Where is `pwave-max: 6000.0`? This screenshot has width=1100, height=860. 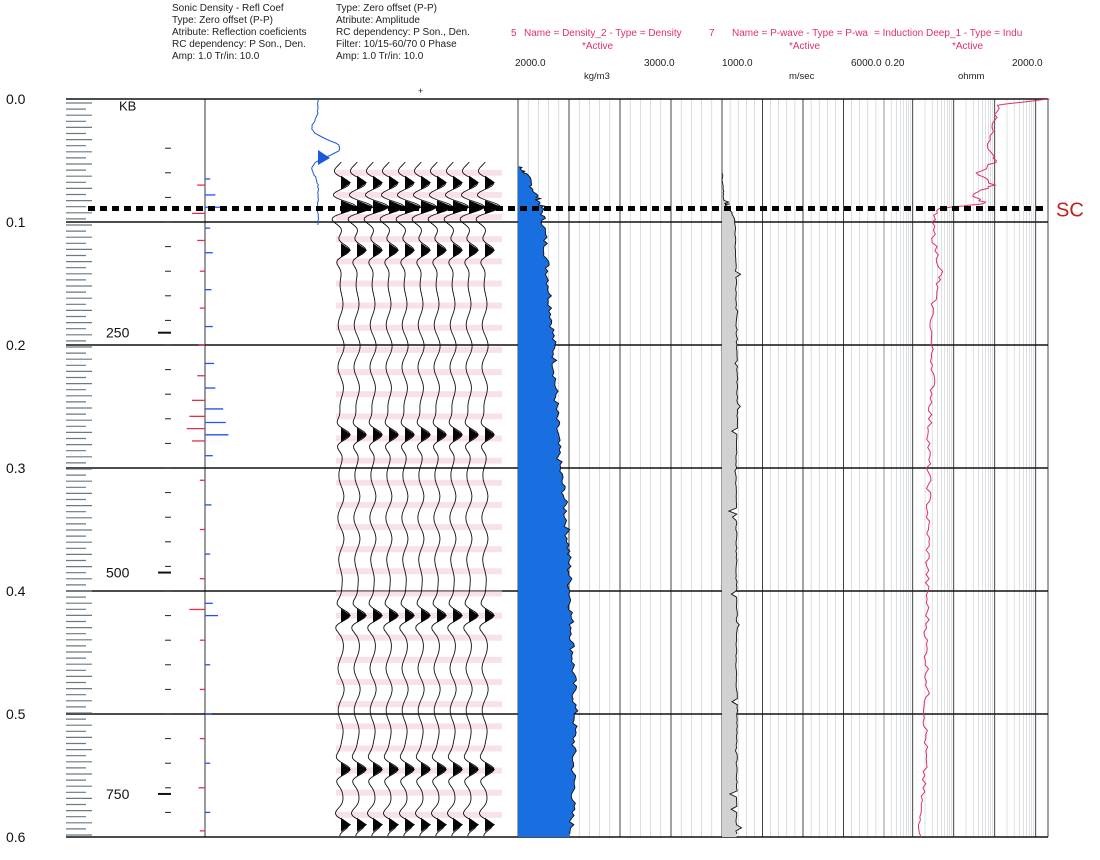
pwave-max: 6000.0 is located at coordinates (866, 63).